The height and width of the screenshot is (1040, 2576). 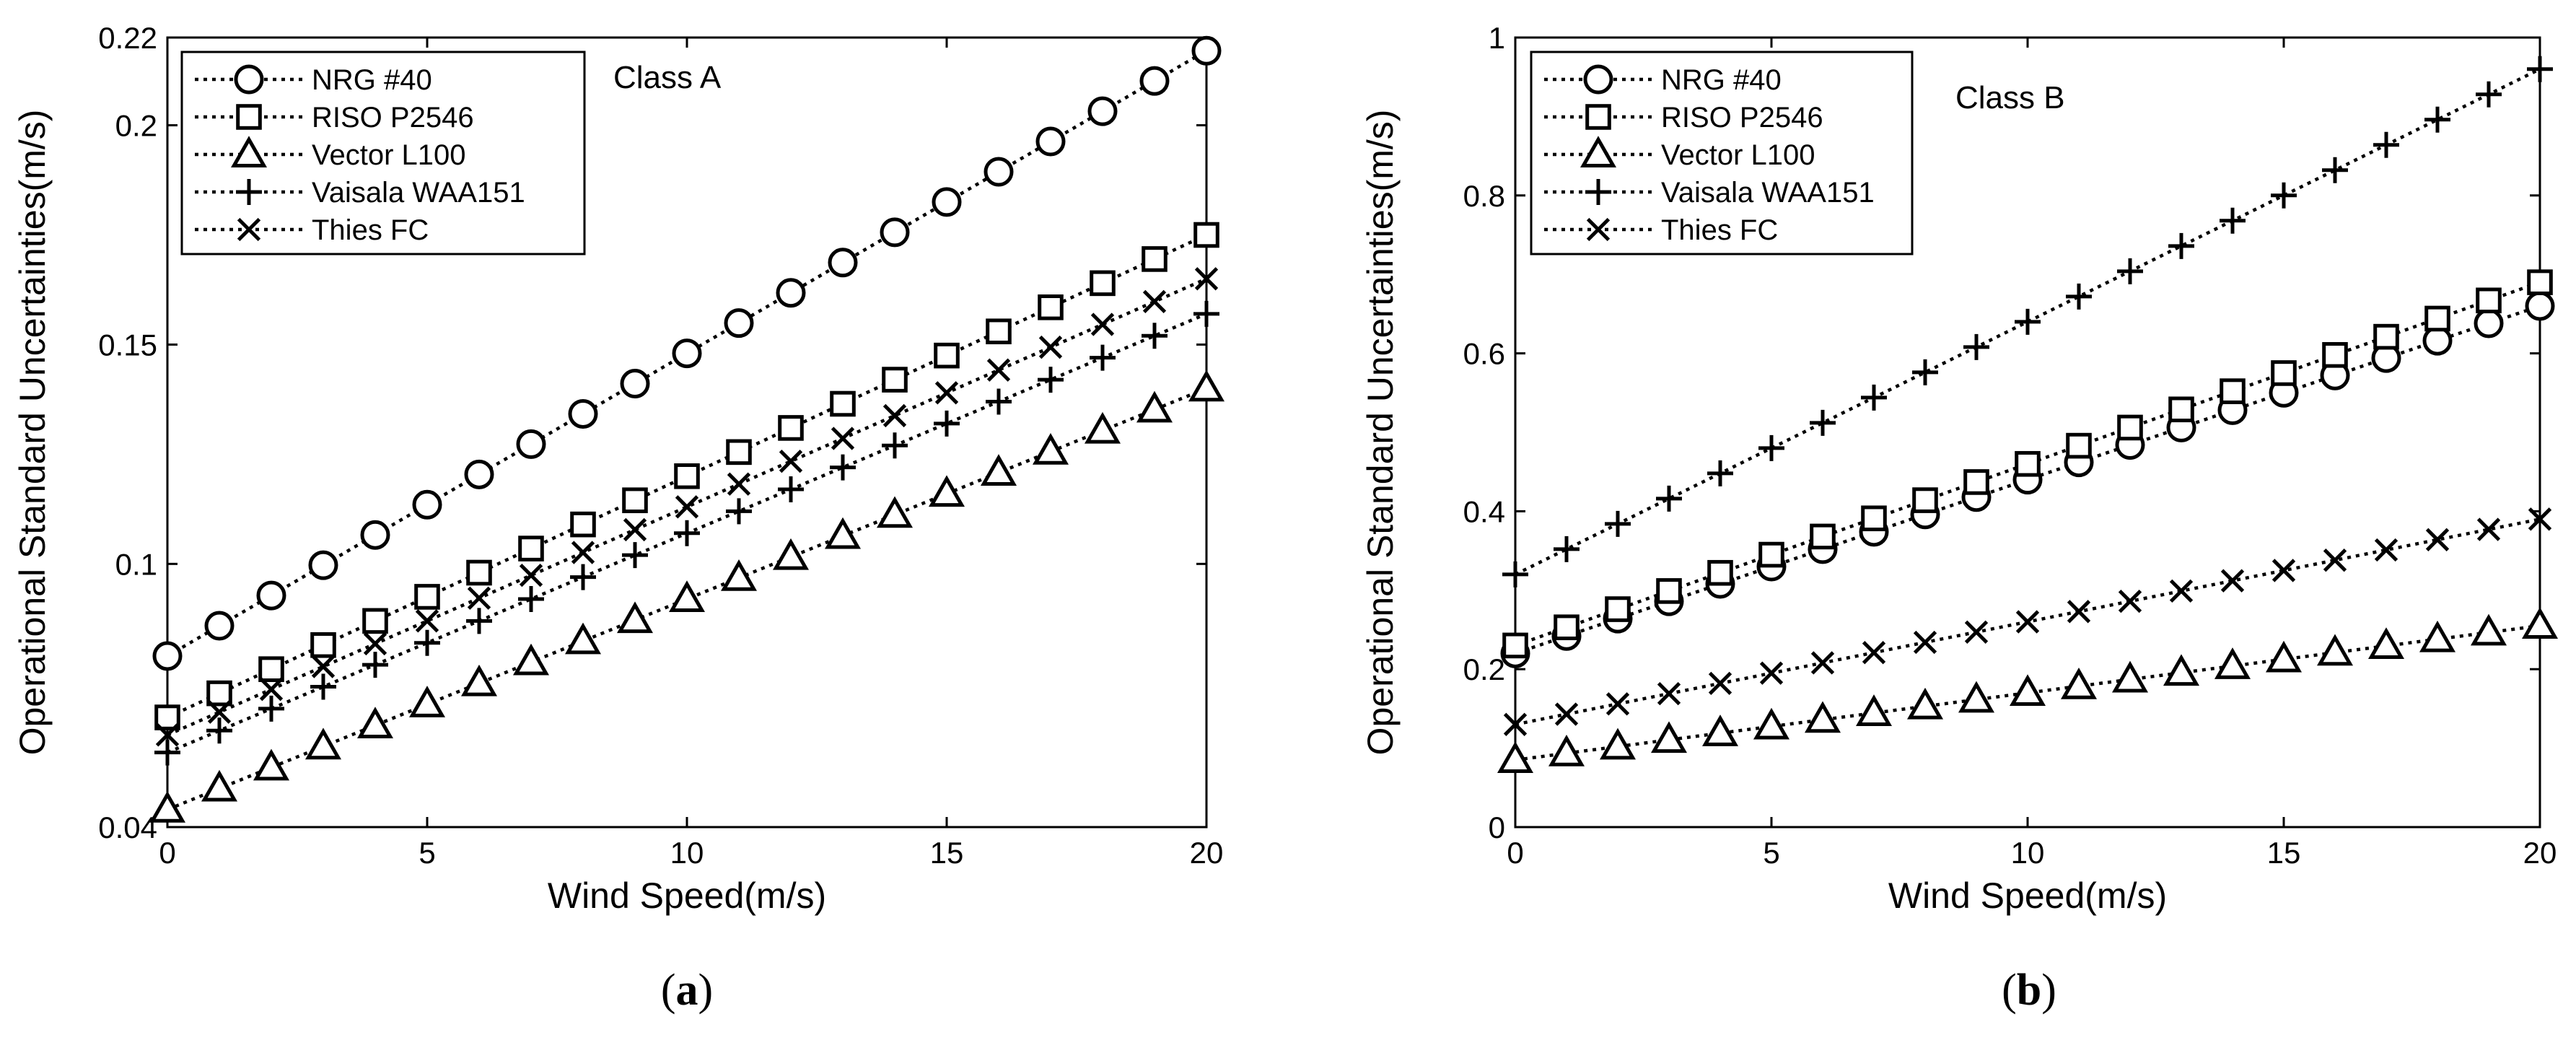 What do you see at coordinates (1497, 38) in the screenshot?
I see `y-tick-label: 1` at bounding box center [1497, 38].